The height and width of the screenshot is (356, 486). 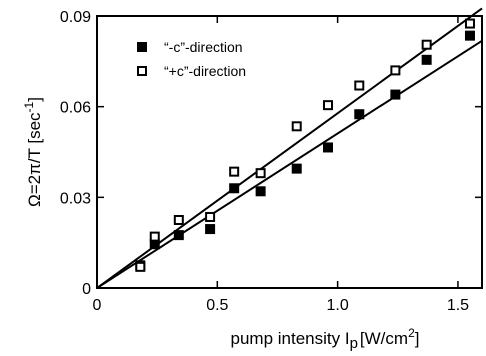 I want to click on y-tick-label: 0.03, so click(x=75, y=198).